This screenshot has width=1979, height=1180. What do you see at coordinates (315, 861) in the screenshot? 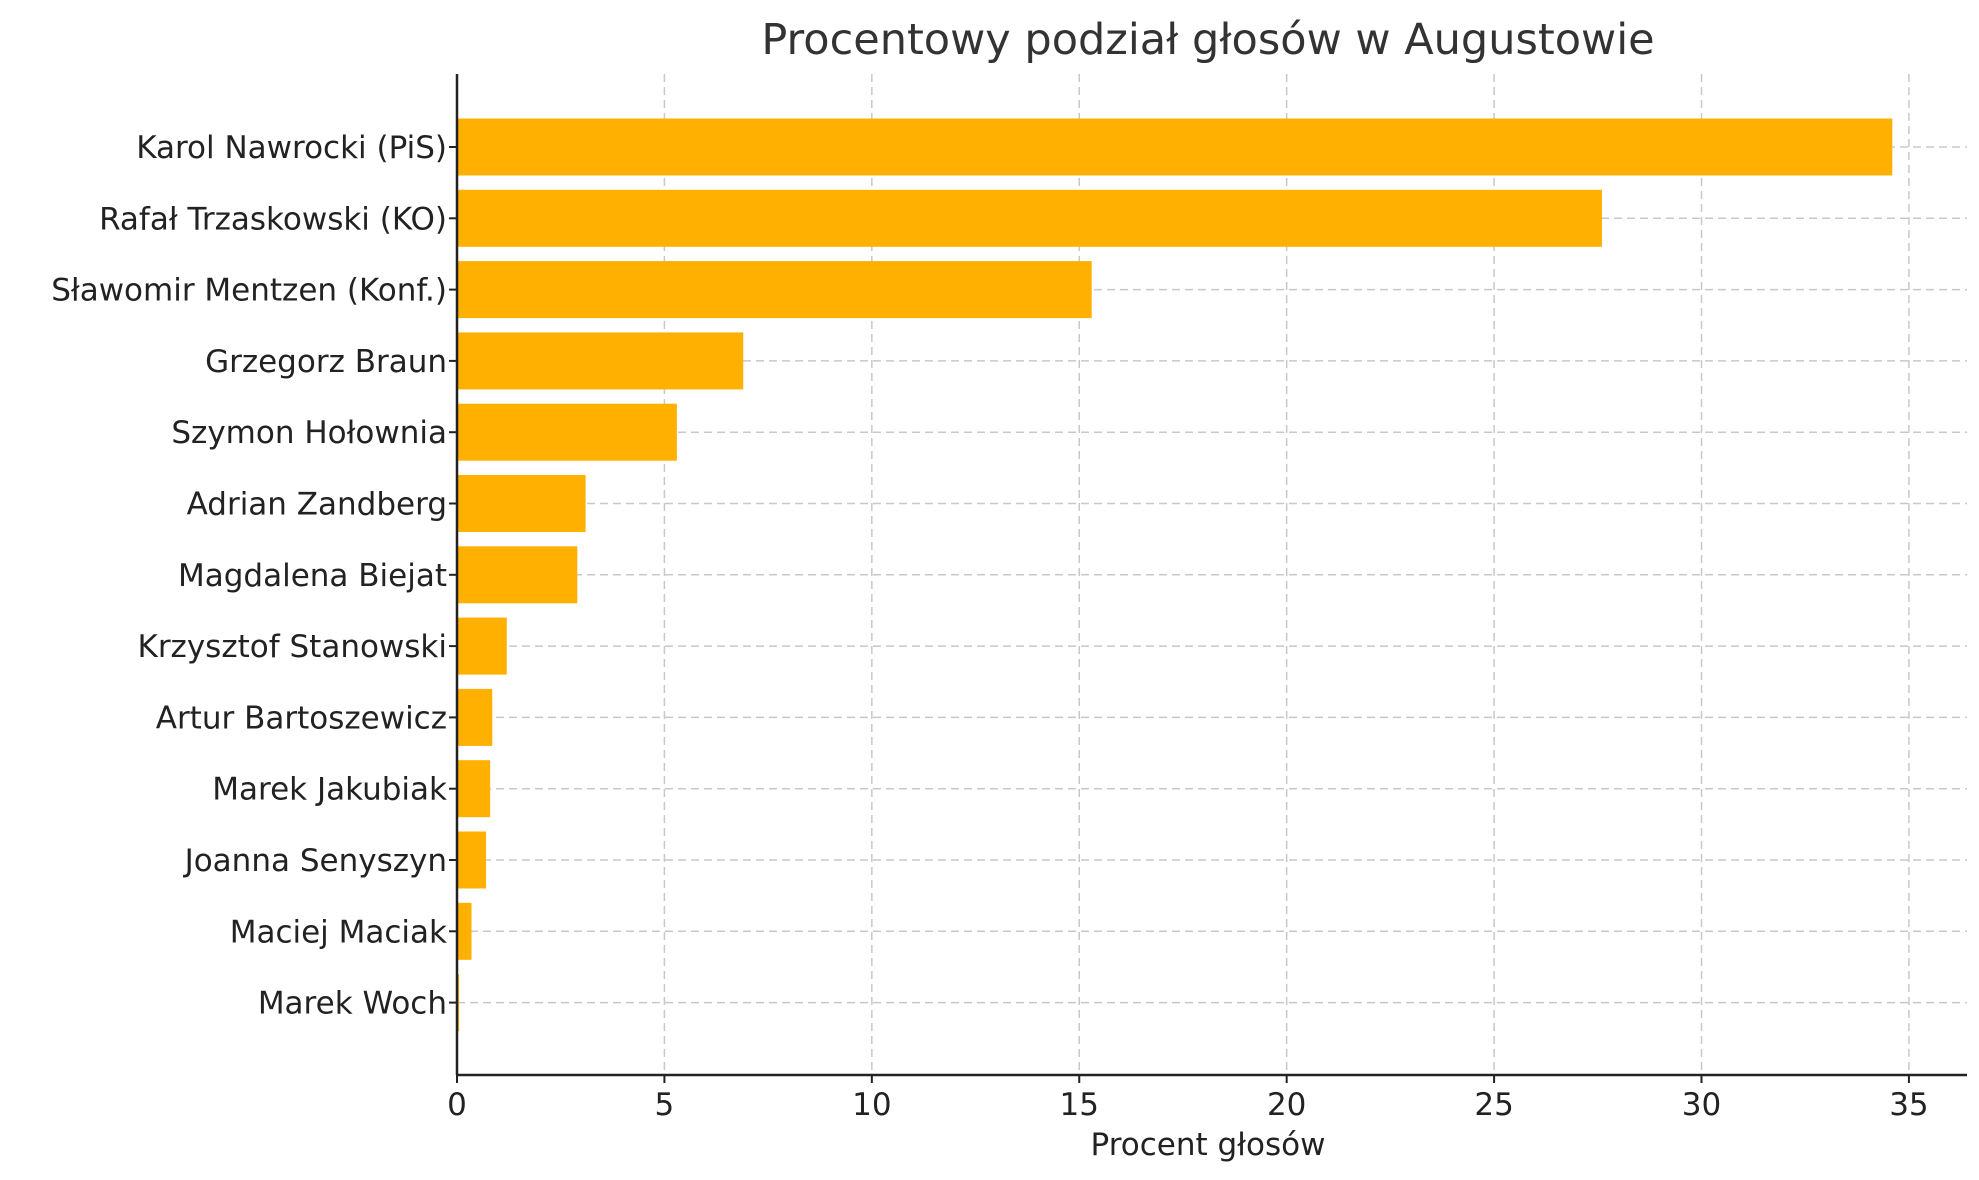
I see `y-tick-label-10: Joanna Senyszyn` at bounding box center [315, 861].